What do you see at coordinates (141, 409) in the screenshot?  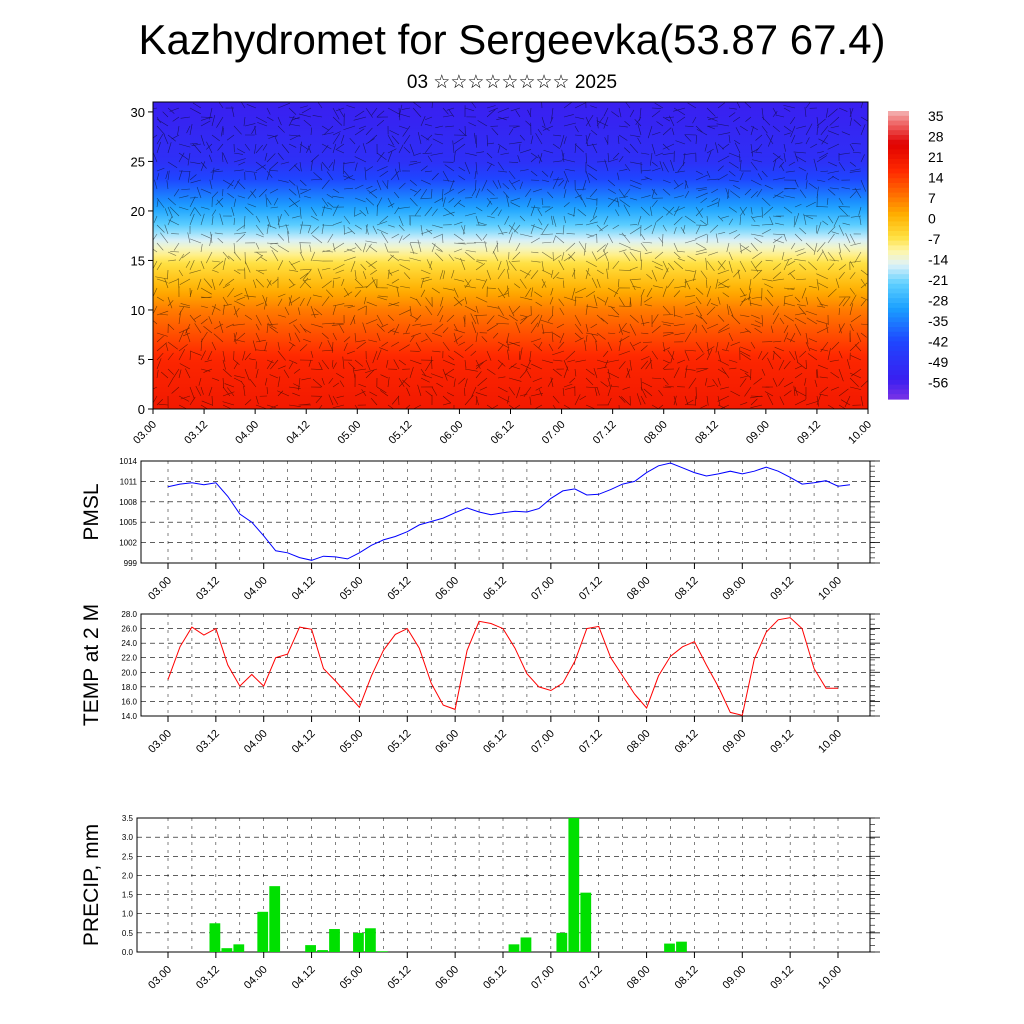 I see `y-tick-label: 0` at bounding box center [141, 409].